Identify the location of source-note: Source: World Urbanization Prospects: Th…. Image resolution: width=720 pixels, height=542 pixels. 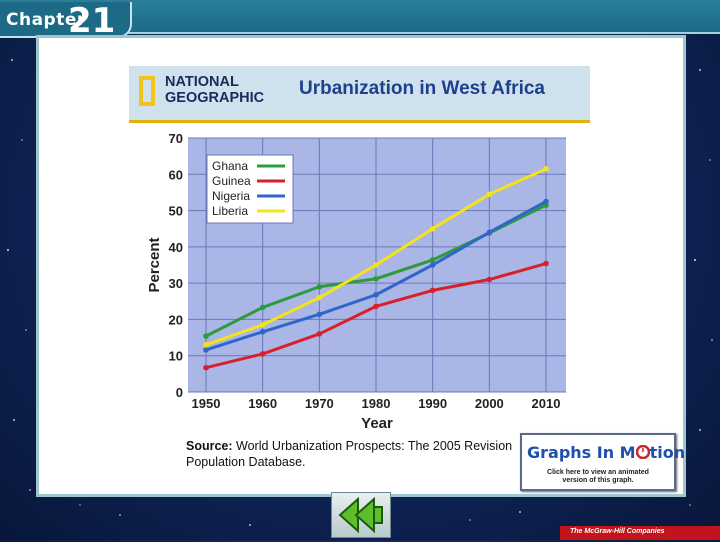
(349, 454).